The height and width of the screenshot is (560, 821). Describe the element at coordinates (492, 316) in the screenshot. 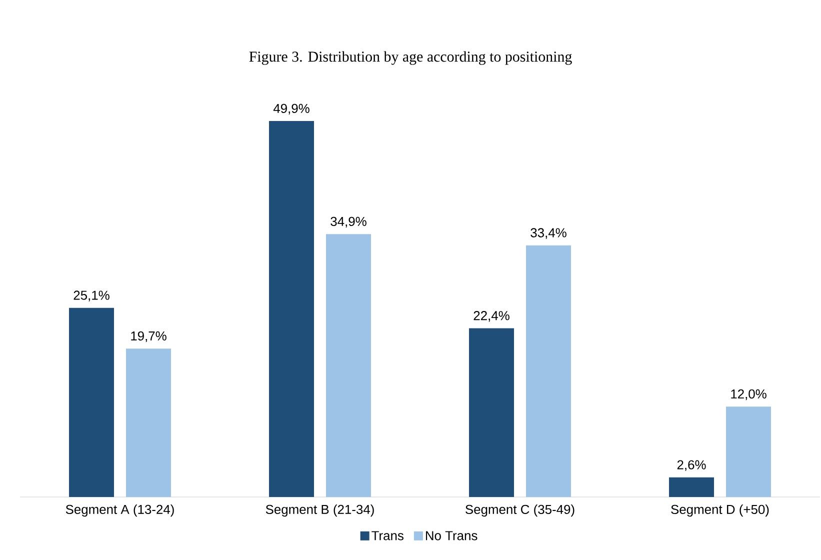

I see `data-label: 22,4%` at that location.